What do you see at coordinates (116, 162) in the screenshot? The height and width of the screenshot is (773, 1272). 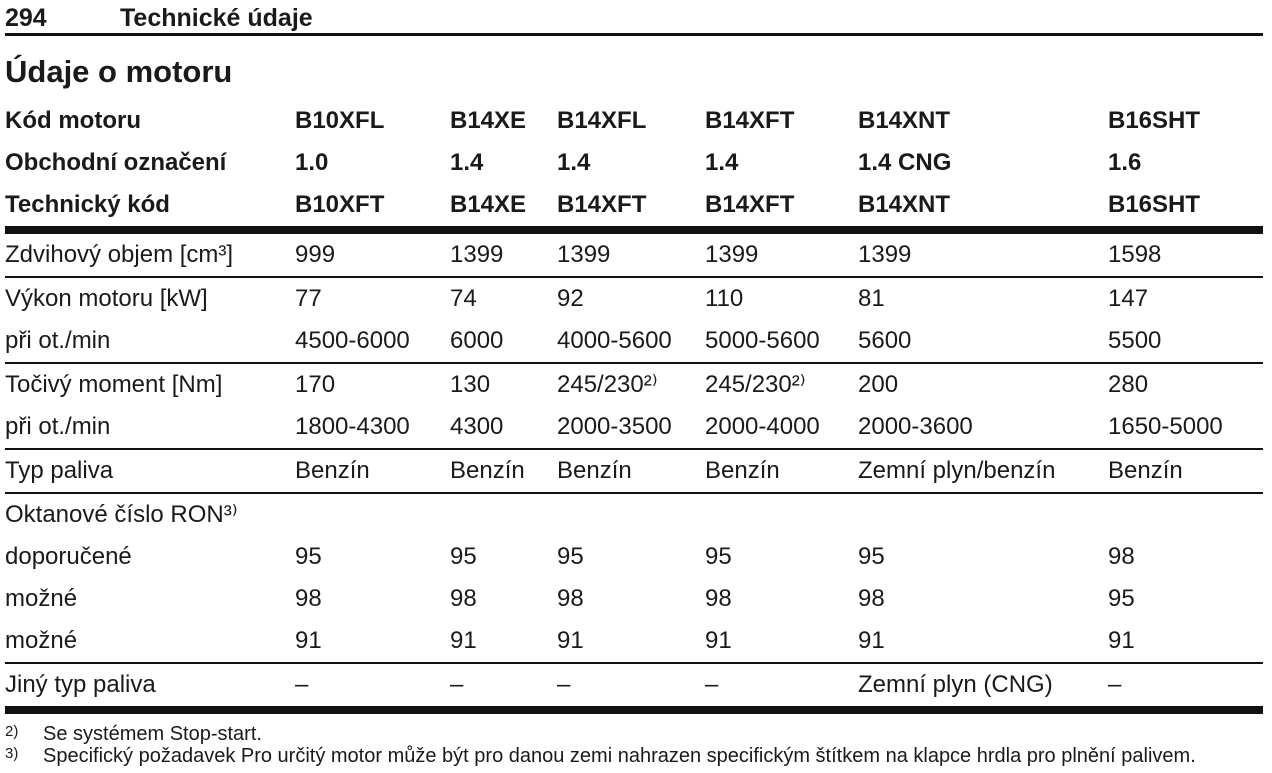 I see `row-label: Obchodní označení` at bounding box center [116, 162].